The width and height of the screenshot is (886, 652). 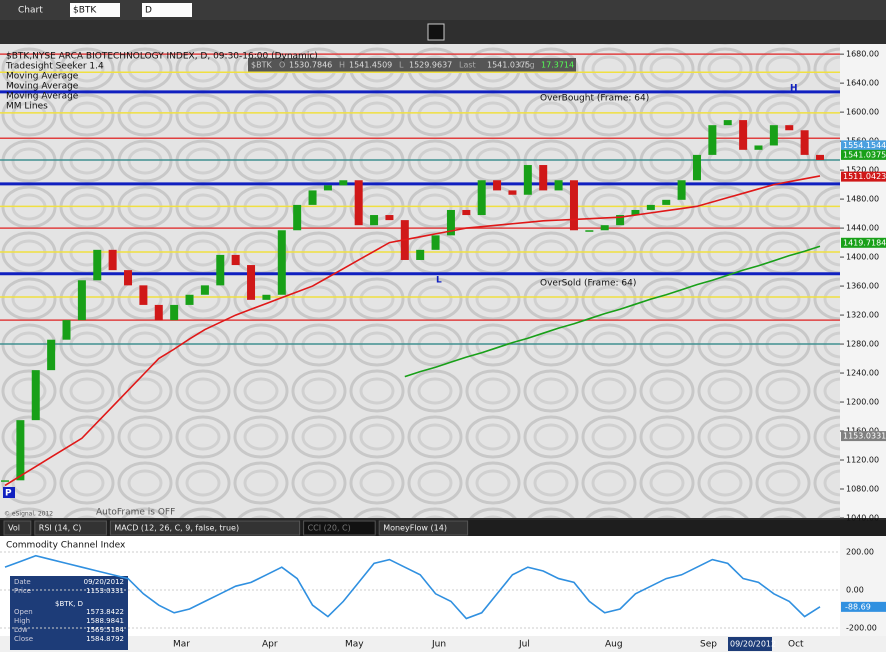 I want to click on info-label: Last, so click(x=467, y=65).